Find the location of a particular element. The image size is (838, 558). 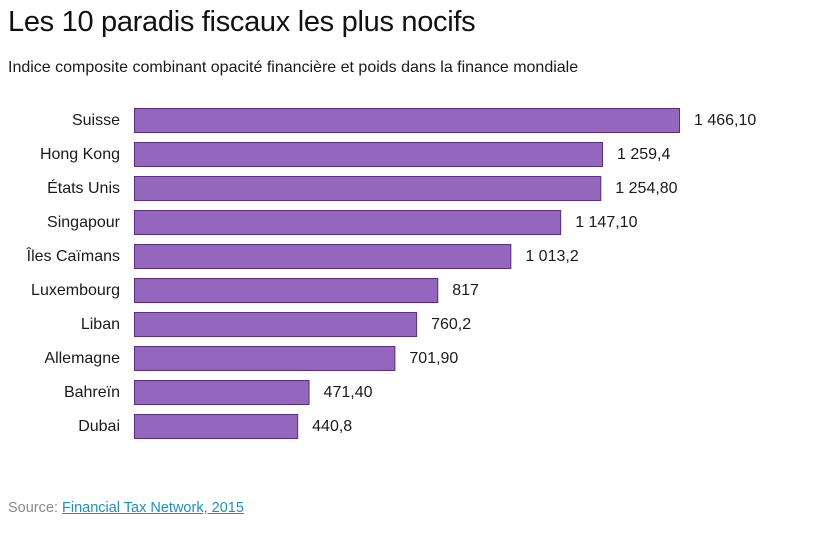

source-note: Source: Financial Tax Network, 2015 is located at coordinates (126, 508).